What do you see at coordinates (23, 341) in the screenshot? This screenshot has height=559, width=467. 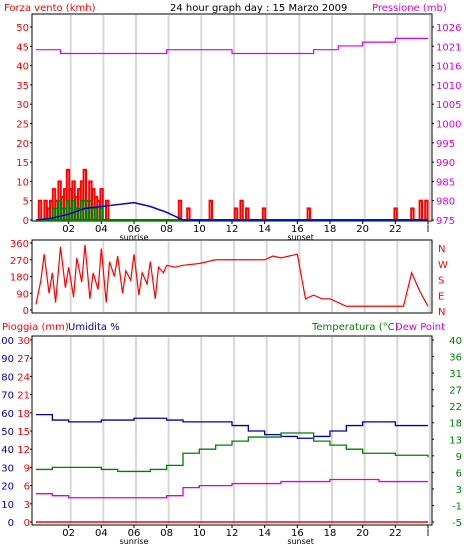 I see `rain-tick-label: 30` at bounding box center [23, 341].